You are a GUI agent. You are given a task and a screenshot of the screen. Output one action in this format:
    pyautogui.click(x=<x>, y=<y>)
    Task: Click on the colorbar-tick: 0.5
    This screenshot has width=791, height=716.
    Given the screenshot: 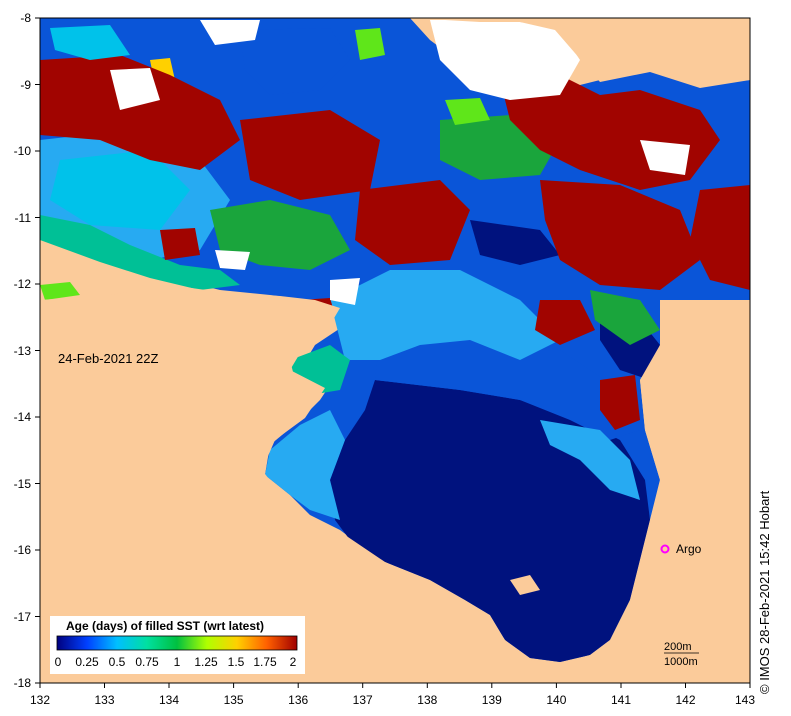 What is the action you would take?
    pyautogui.click(x=117, y=662)
    